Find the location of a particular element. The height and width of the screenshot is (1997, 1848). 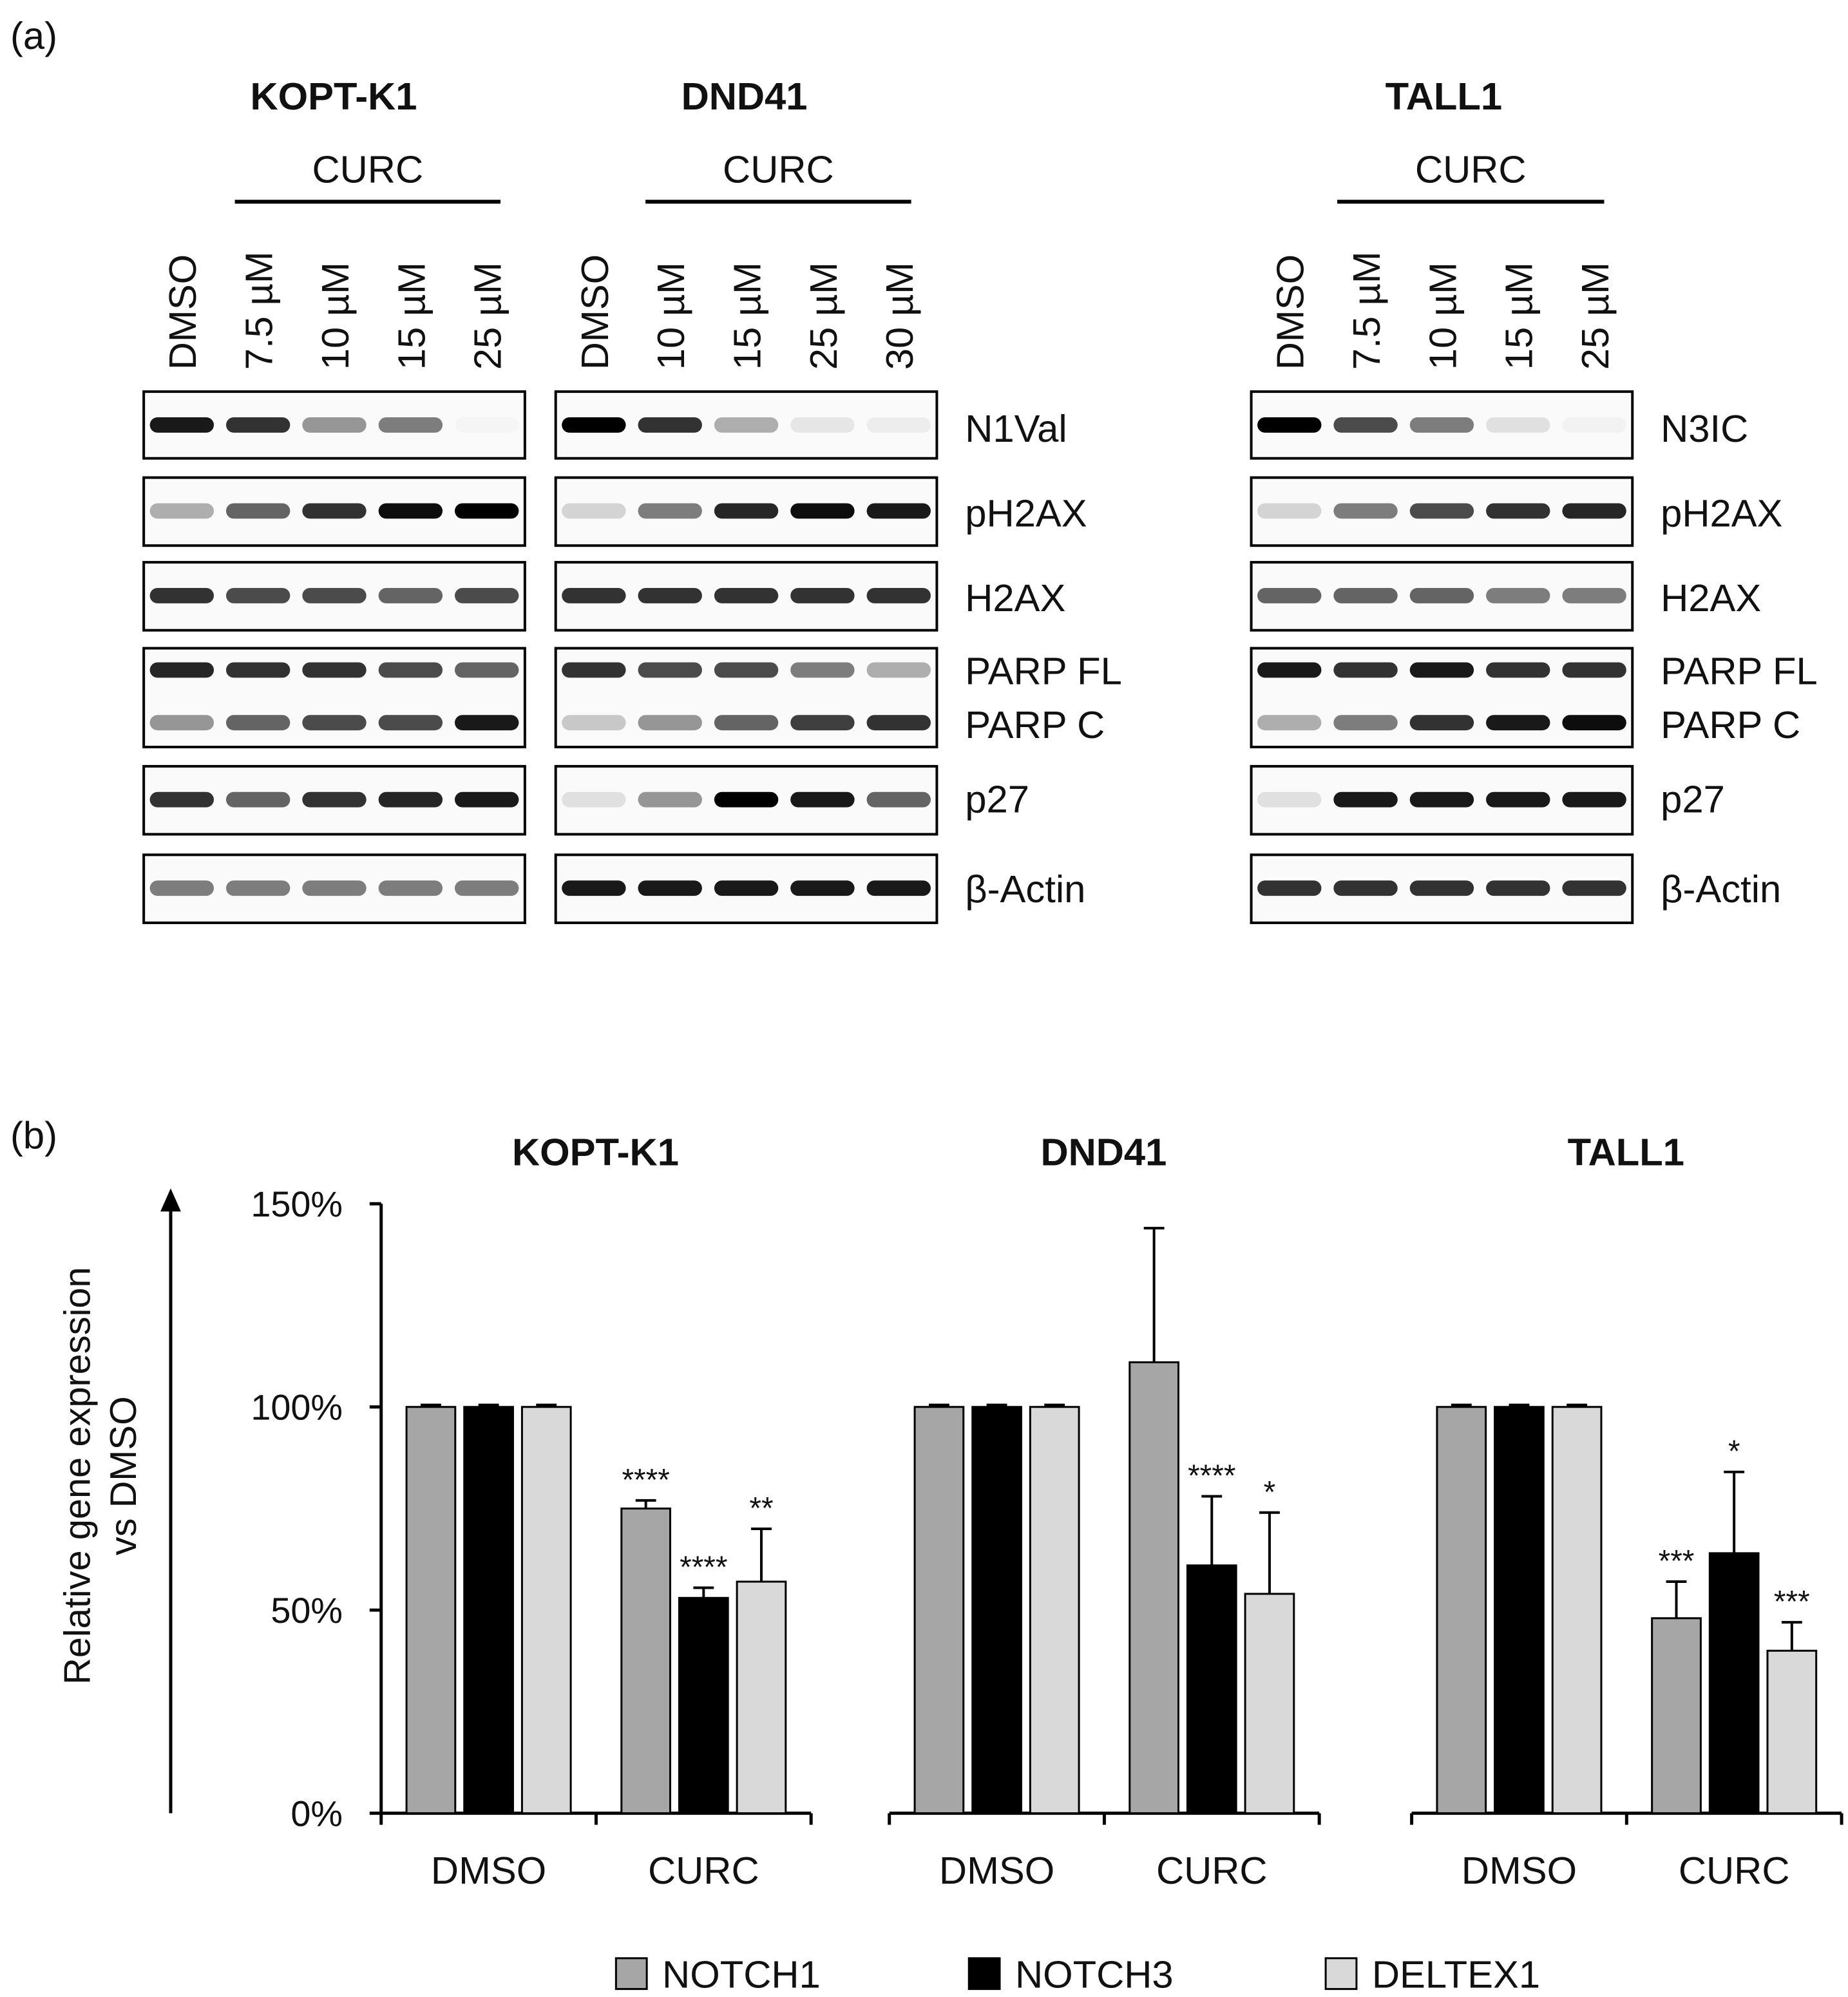

protein-label: N1Val is located at coordinates (1016, 428).